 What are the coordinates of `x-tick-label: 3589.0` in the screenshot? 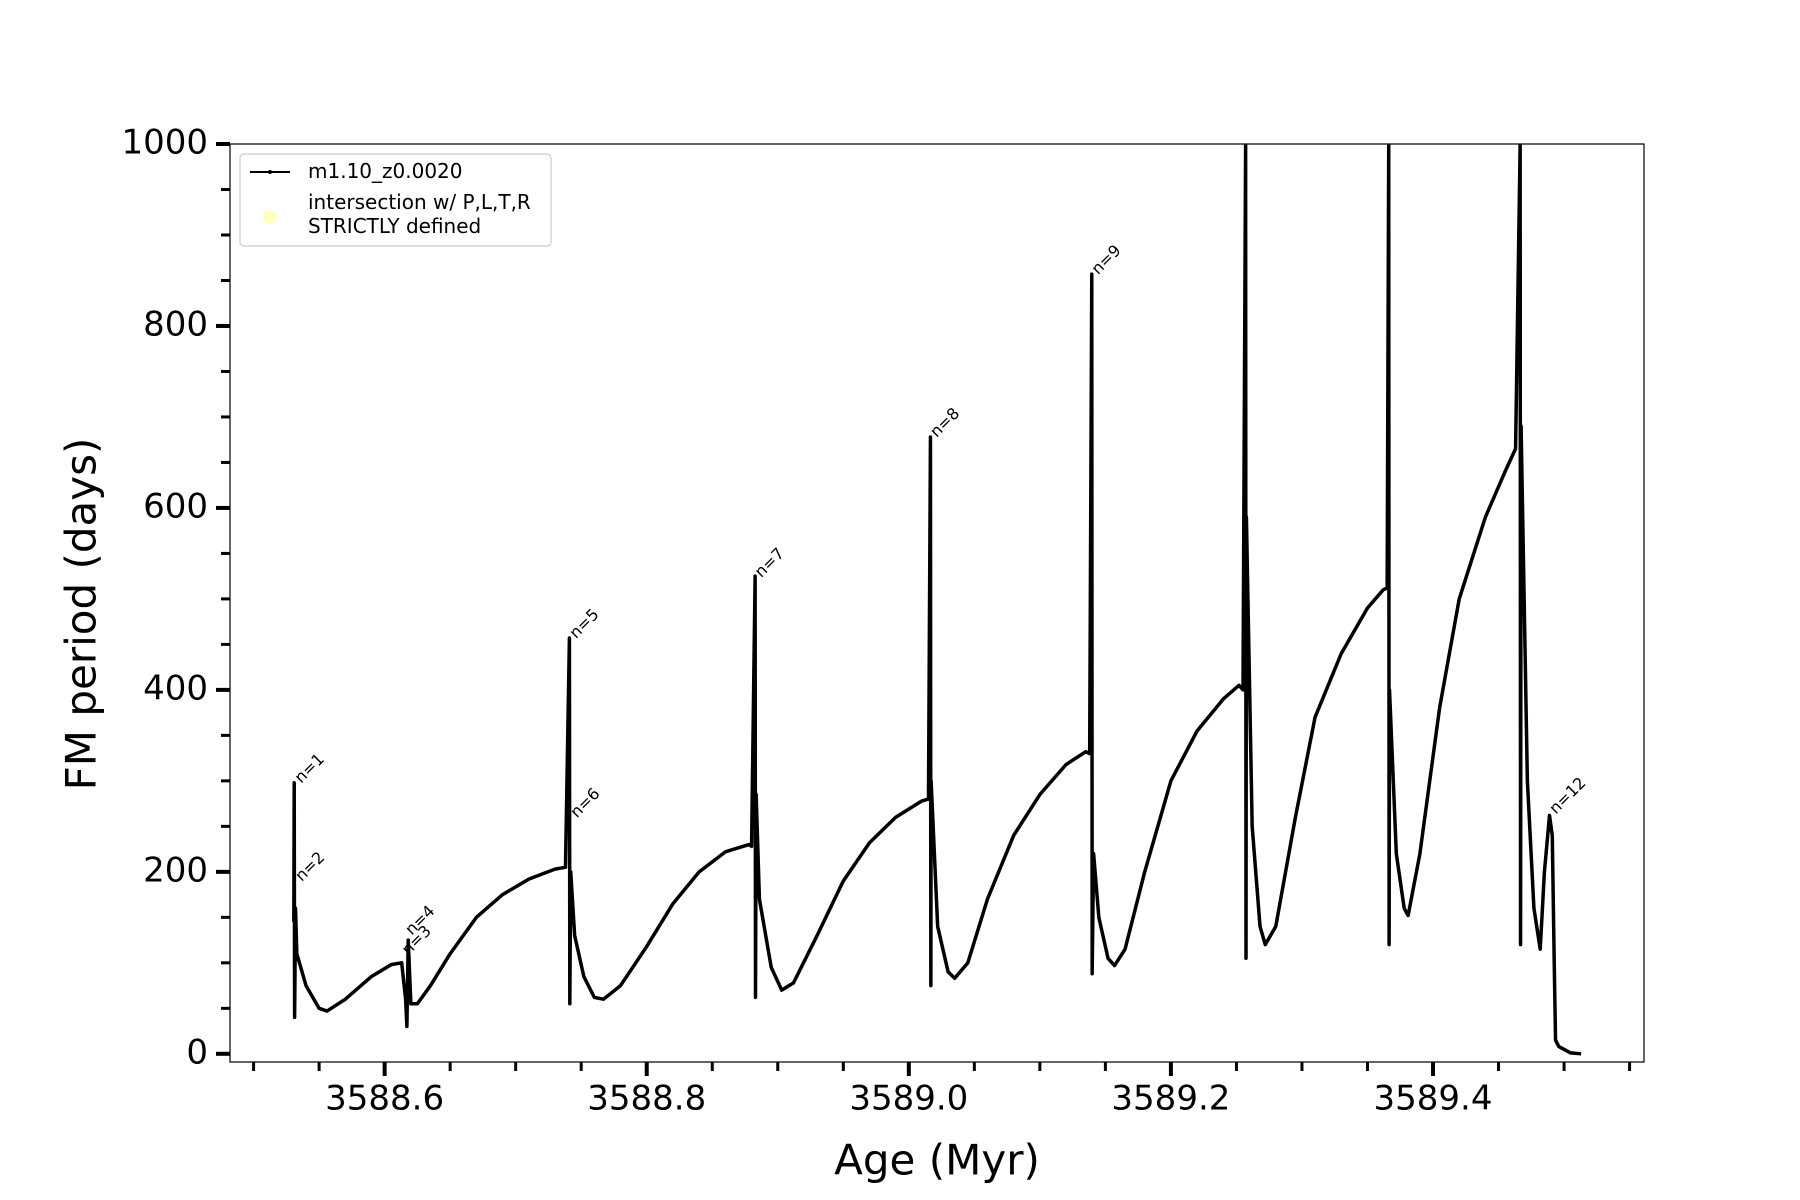 It's located at (908, 1099).